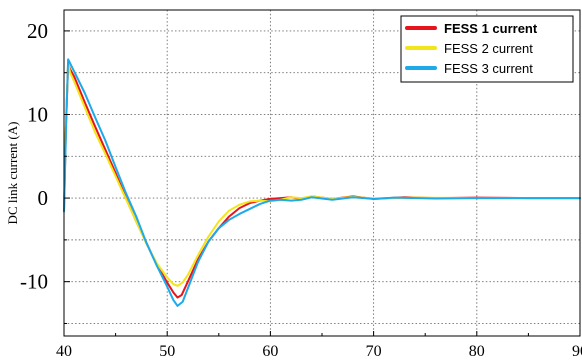  Describe the element at coordinates (374, 351) in the screenshot. I see `x-tick-label: 70` at that location.